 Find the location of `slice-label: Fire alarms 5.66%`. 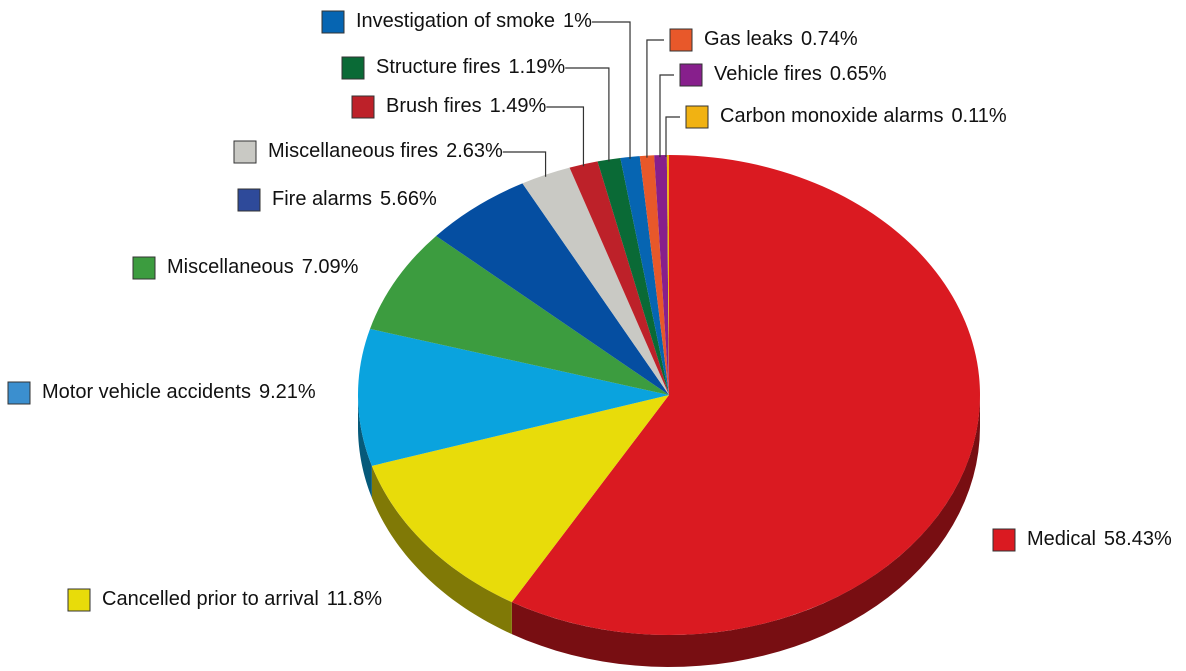

slice-label: Fire alarms 5.66% is located at coordinates (354, 199).